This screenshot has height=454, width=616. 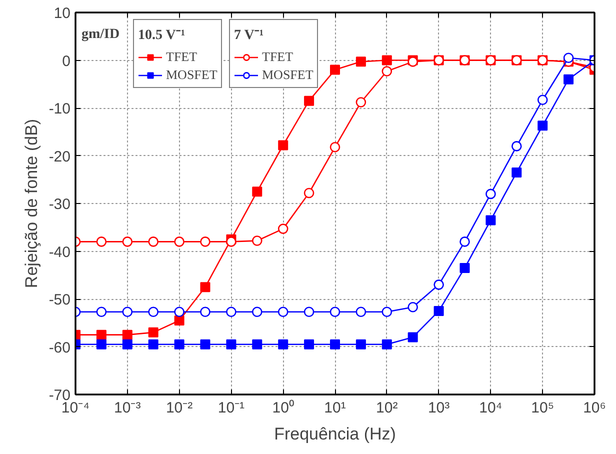 What do you see at coordinates (283, 408) in the screenshot?
I see `x-tick-label: 10⁰` at bounding box center [283, 408].